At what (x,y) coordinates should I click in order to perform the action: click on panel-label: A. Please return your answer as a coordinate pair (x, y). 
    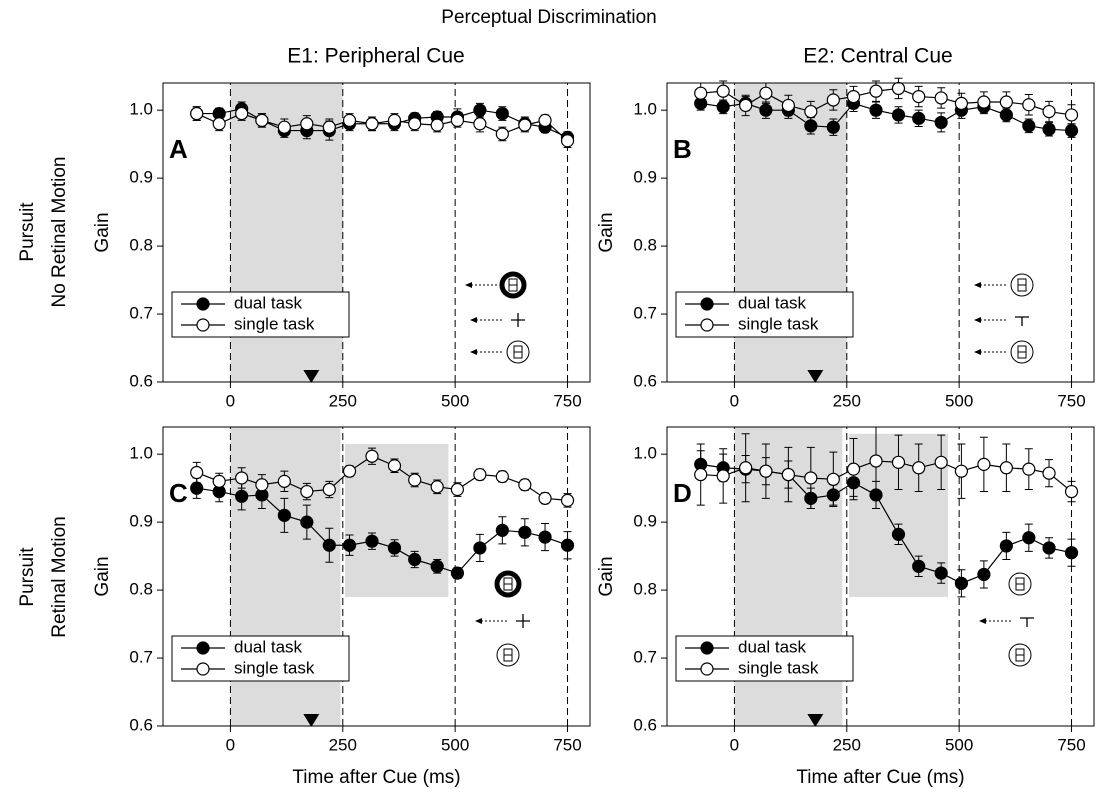
    Looking at the image, I should click on (178, 149).